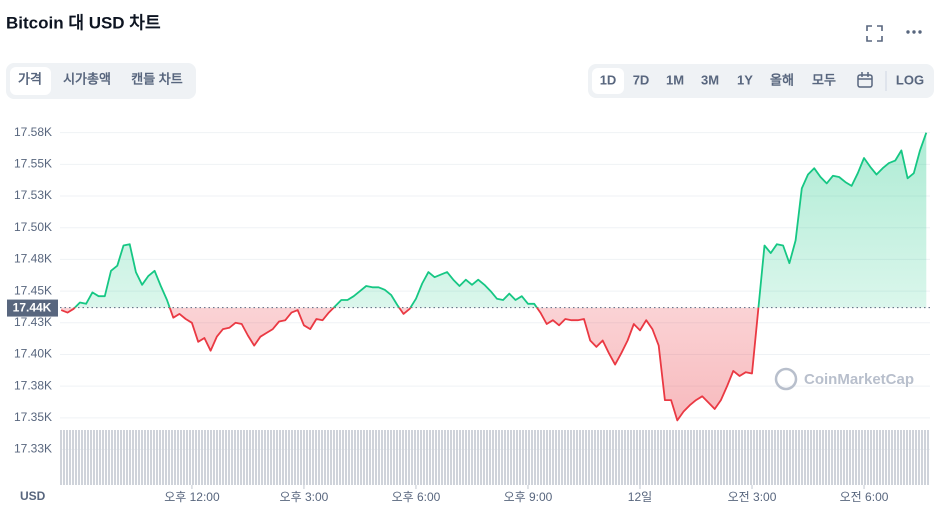  Describe the element at coordinates (782, 79) in the screenshot. I see `range-button: 올해` at that location.